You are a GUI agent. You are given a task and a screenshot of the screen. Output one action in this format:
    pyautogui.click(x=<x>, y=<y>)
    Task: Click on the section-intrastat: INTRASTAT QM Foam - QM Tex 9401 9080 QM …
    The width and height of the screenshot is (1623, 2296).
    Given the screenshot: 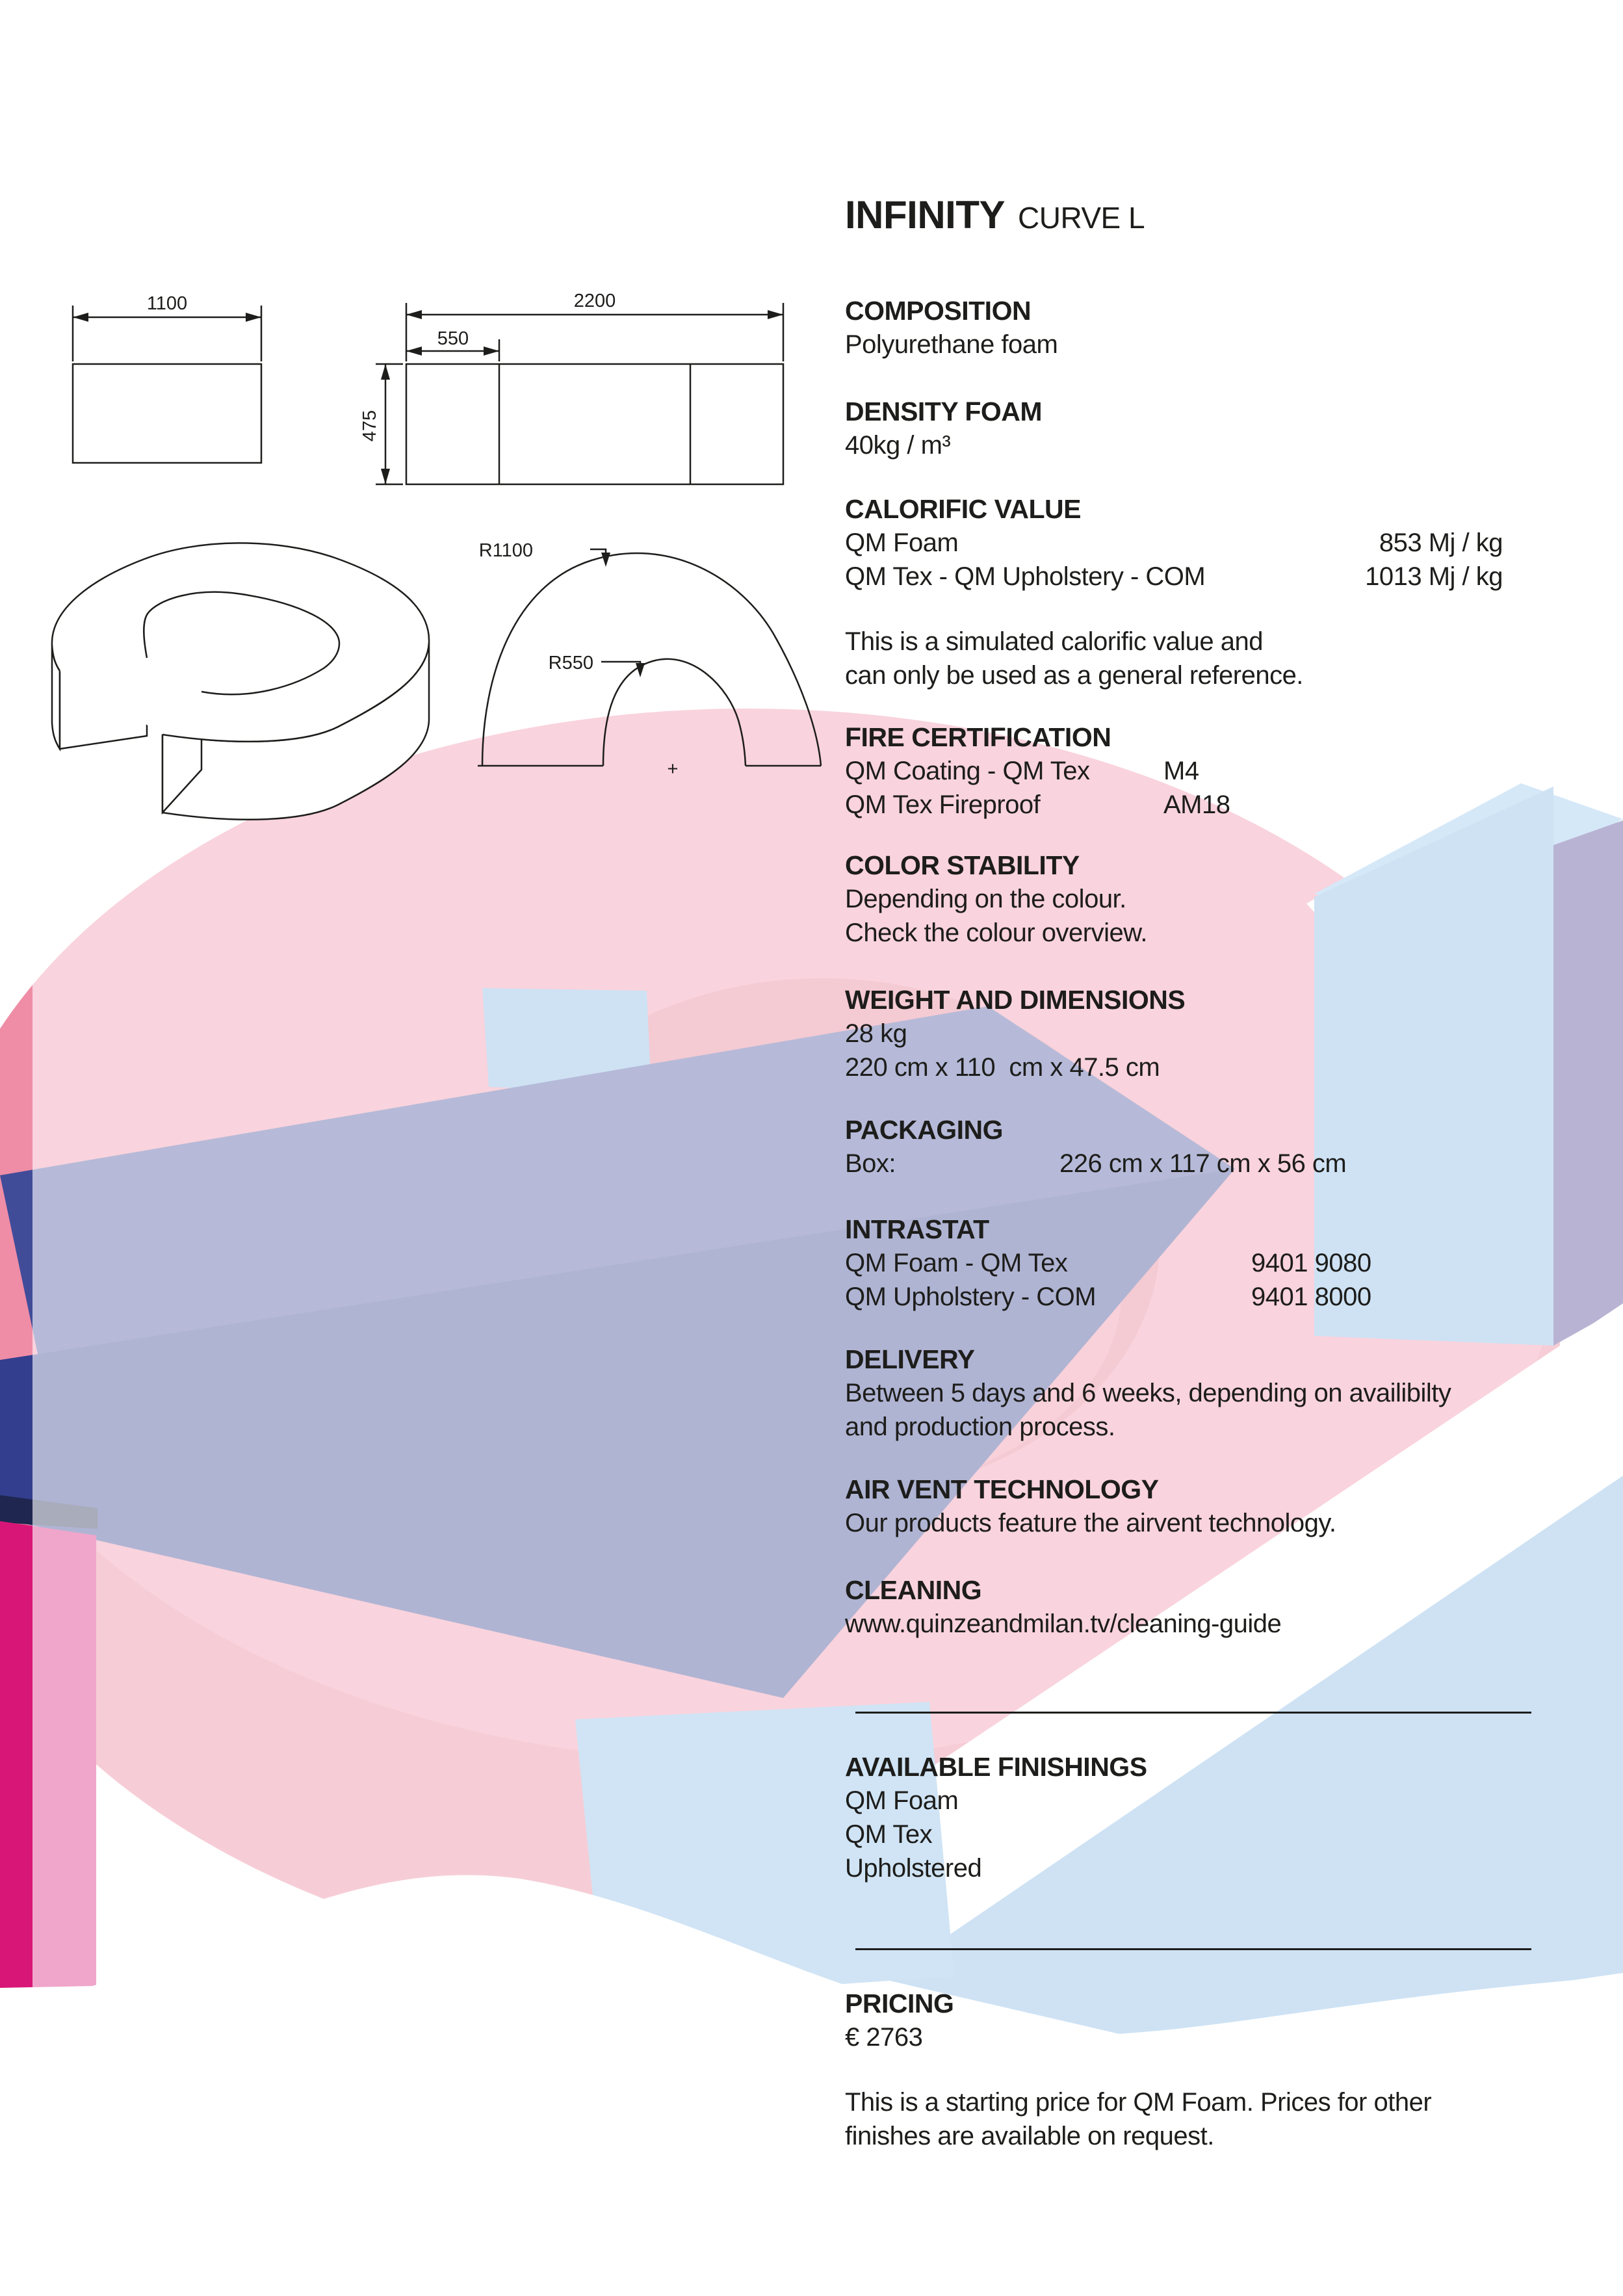 What is the action you would take?
    pyautogui.click(x=1223, y=1263)
    